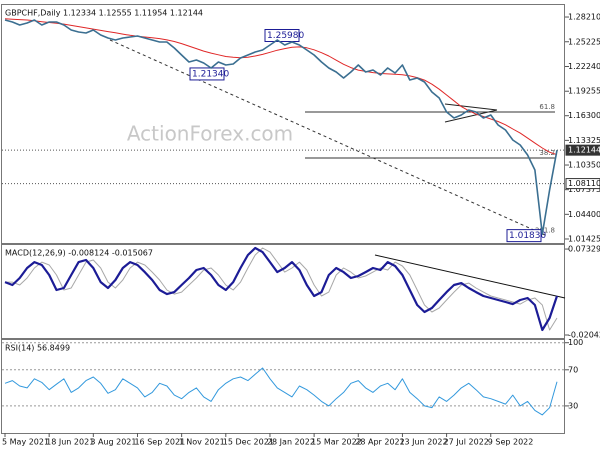  I want to click on y-tick-label: 30, so click(573, 405).